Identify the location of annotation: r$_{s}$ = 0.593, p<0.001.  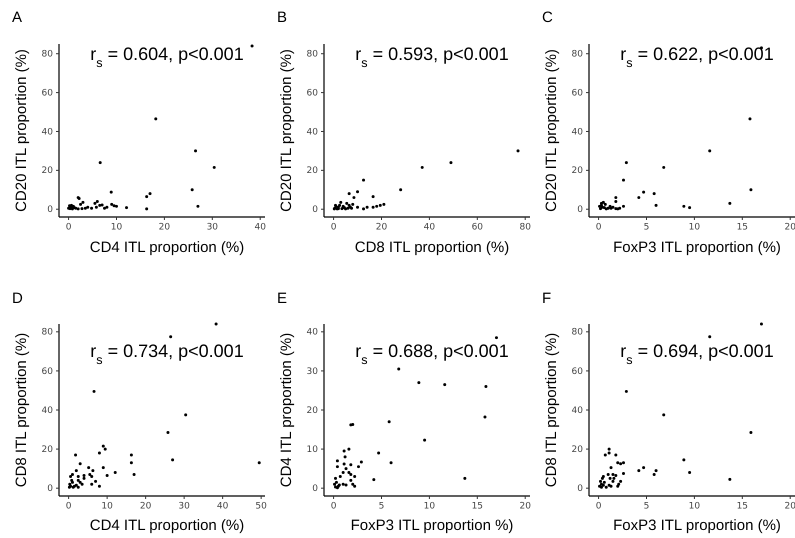
(432, 57).